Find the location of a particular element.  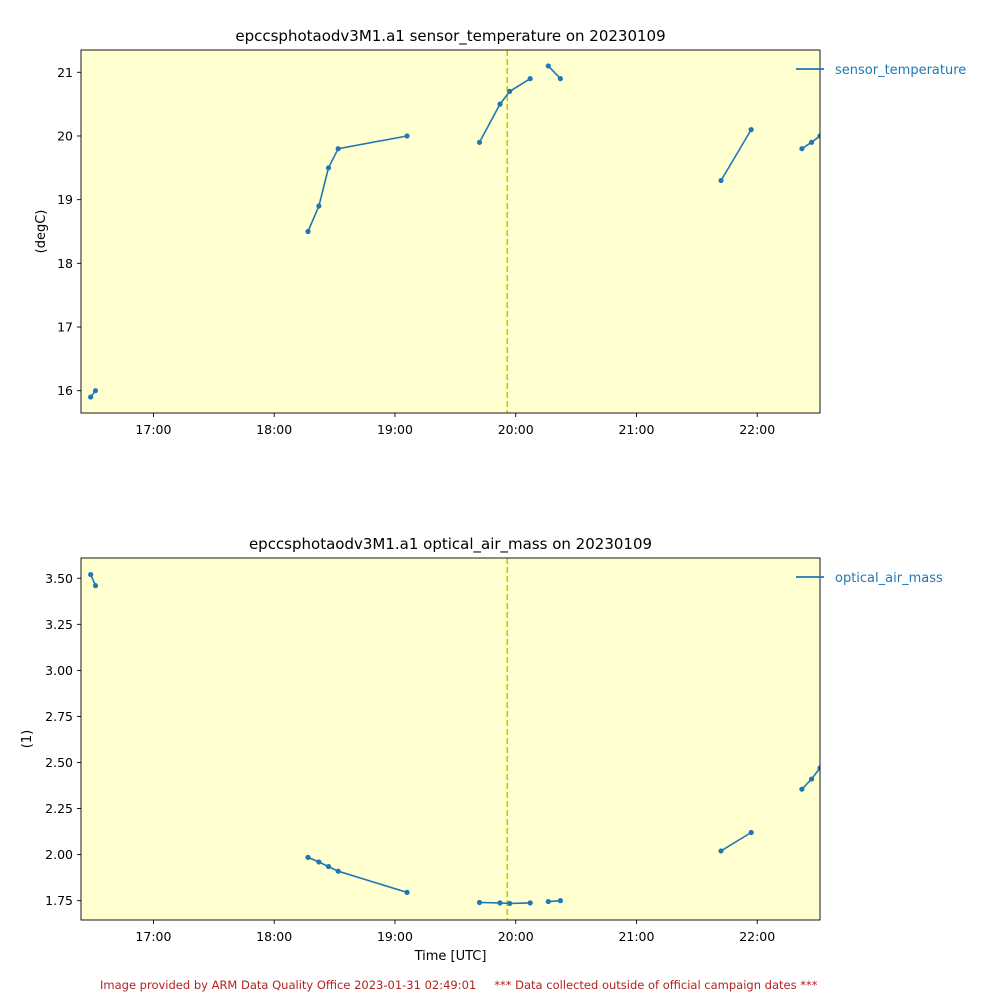

y-tick-label: 18 is located at coordinates (65, 263).